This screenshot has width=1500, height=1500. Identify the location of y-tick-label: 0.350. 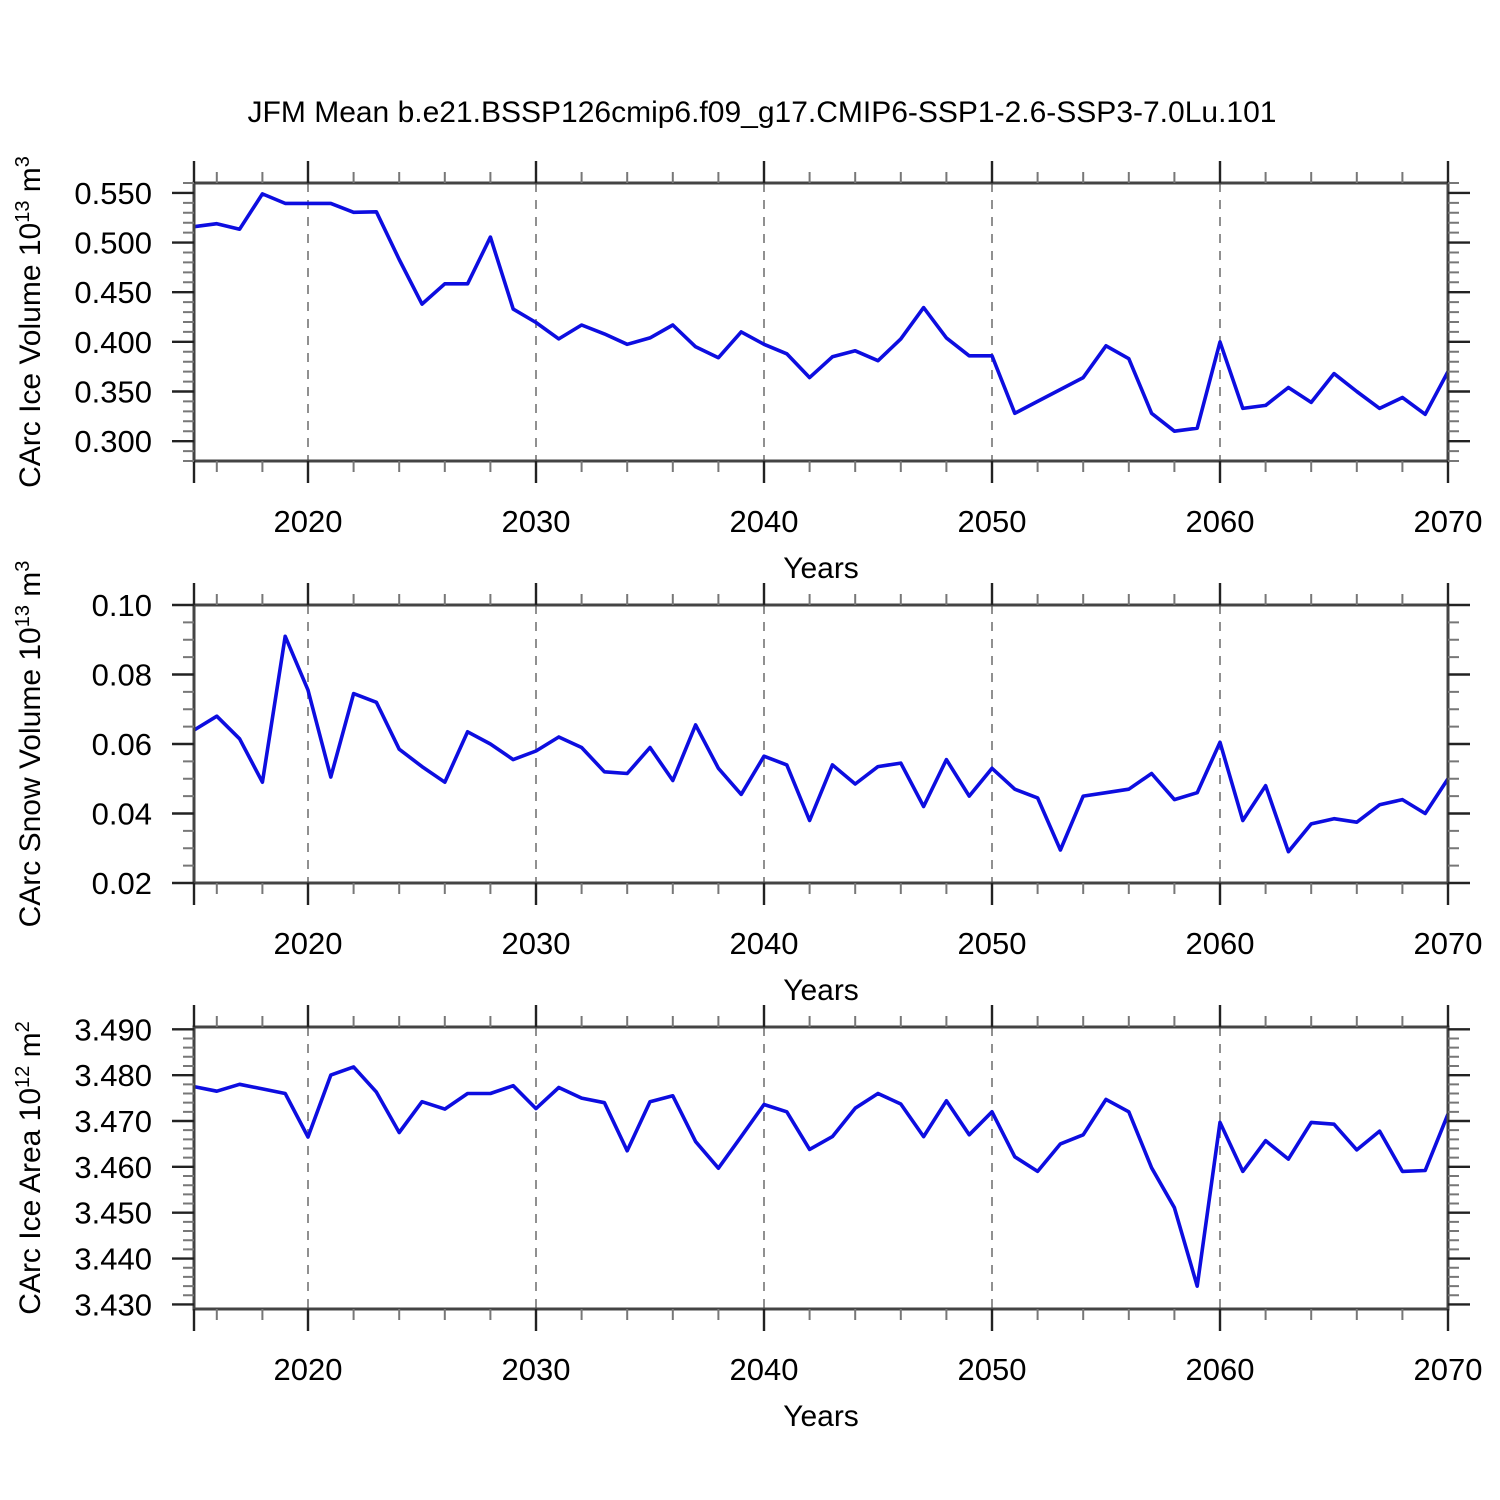
(113, 392).